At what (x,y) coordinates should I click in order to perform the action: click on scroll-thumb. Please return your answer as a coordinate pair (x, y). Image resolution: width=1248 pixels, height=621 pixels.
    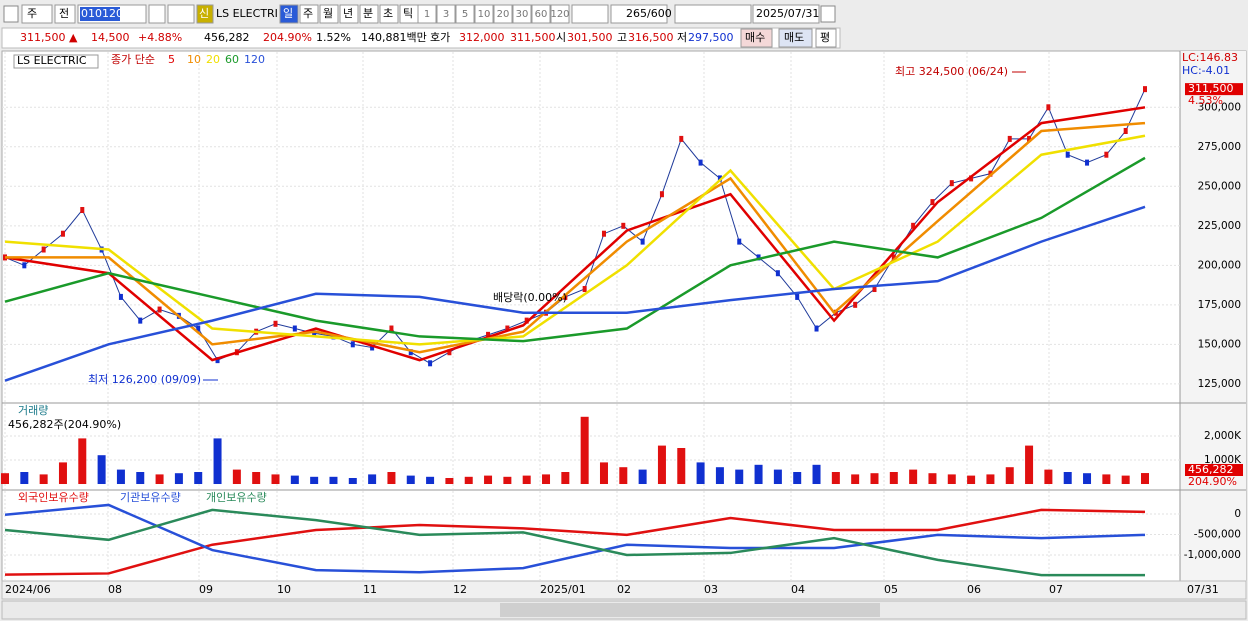
    Looking at the image, I should click on (690, 610).